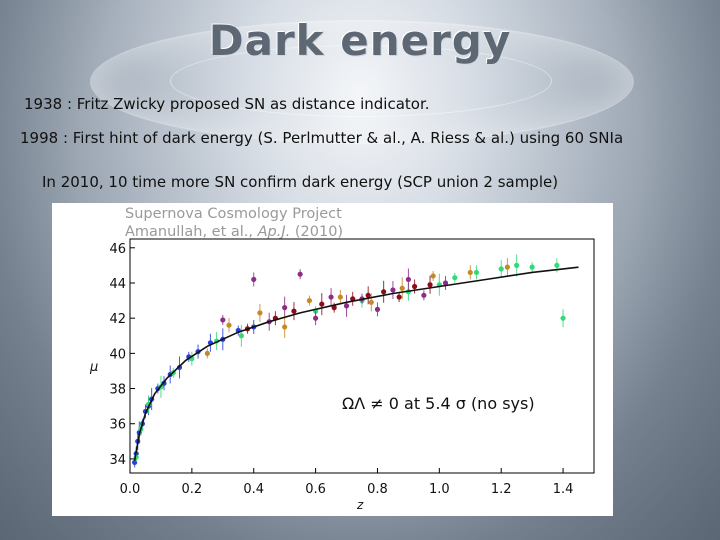 Image resolution: width=720 pixels, height=540 pixels. What do you see at coordinates (117, 319) in the screenshot?
I see `y-tick-label: 42` at bounding box center [117, 319].